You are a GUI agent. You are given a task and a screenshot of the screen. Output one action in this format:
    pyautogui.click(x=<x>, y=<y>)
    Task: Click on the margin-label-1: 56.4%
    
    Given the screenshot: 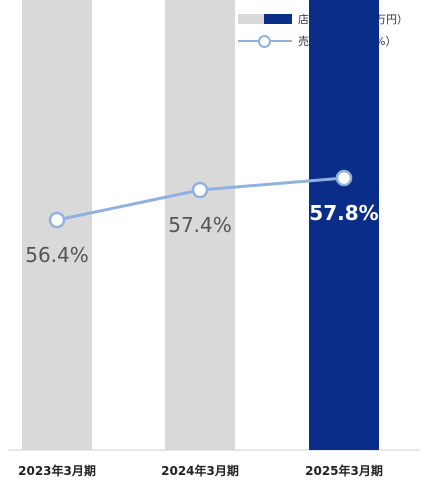 What is the action you would take?
    pyautogui.click(x=57, y=255)
    